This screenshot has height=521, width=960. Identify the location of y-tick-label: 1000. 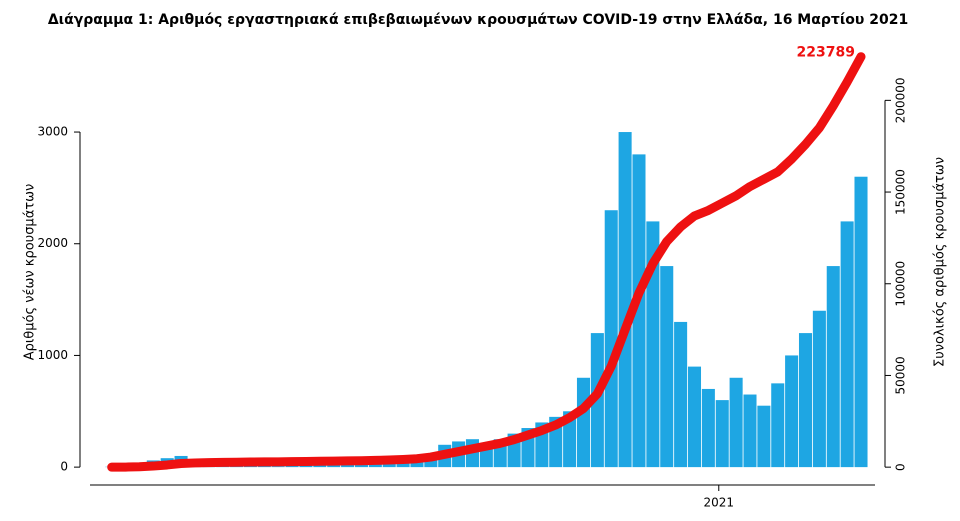
(52, 355).